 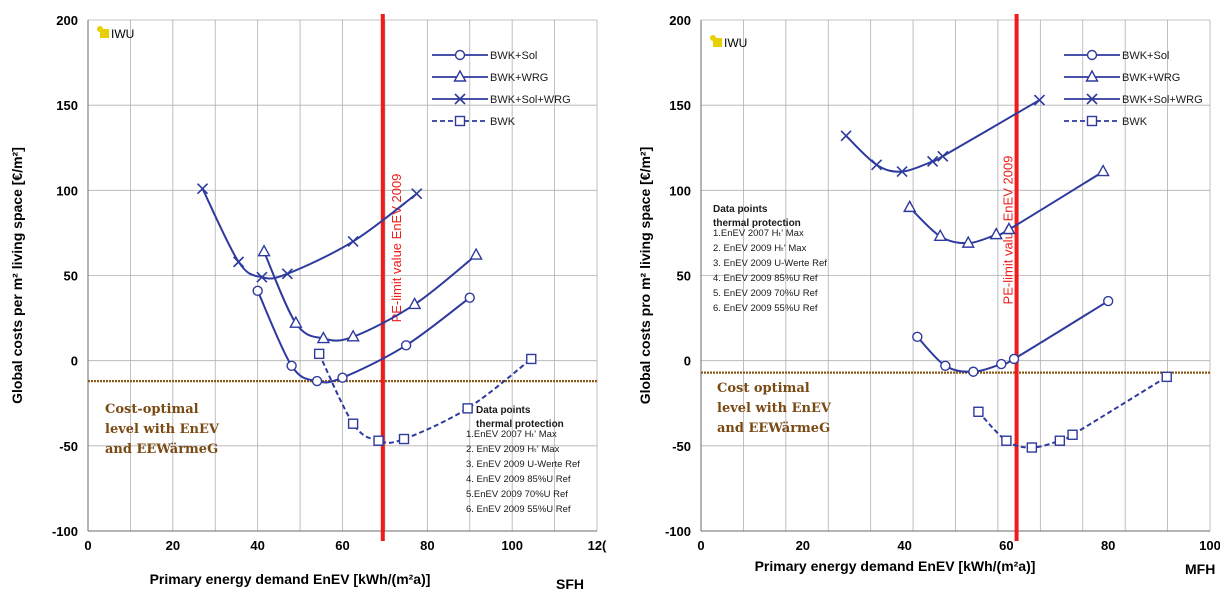 What do you see at coordinates (122, 34) in the screenshot?
I see `logo-text: IWU` at bounding box center [122, 34].